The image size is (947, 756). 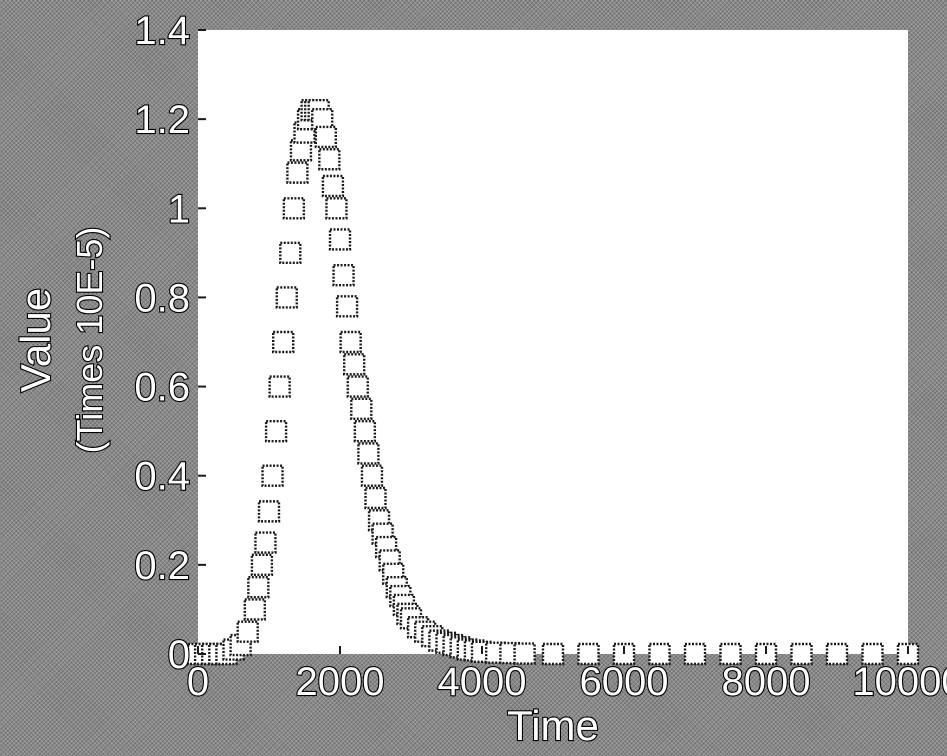 What do you see at coordinates (35, 340) in the screenshot?
I see `y-axis-label: Value` at bounding box center [35, 340].